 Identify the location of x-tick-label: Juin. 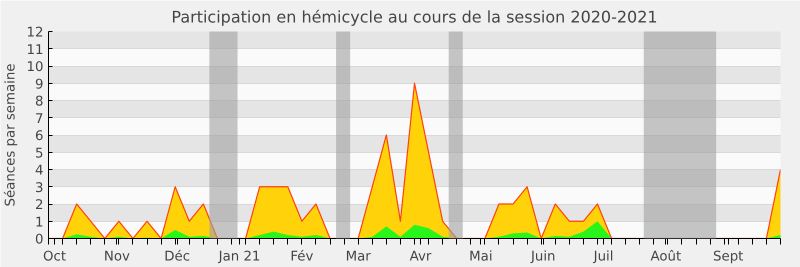
(543, 257).